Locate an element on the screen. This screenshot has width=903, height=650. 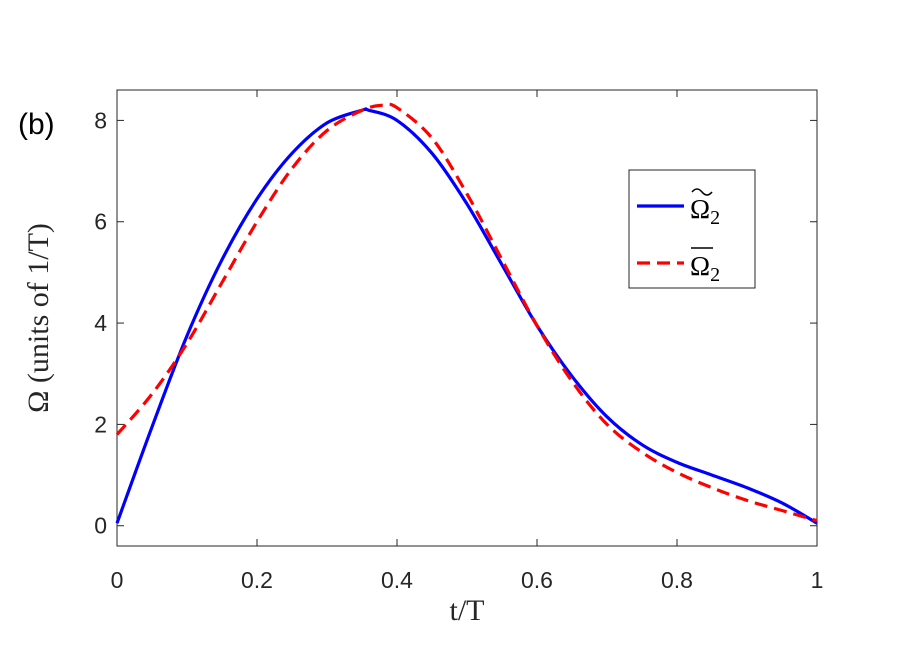
x-axis-title: t/T is located at coordinates (467, 610).